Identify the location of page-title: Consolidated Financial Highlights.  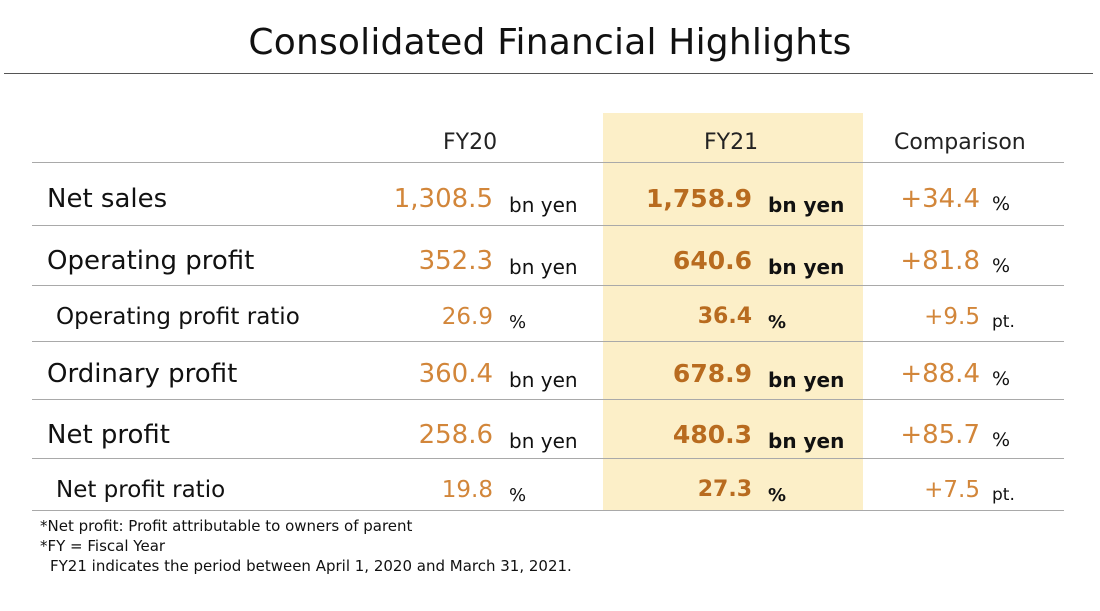
(550, 42).